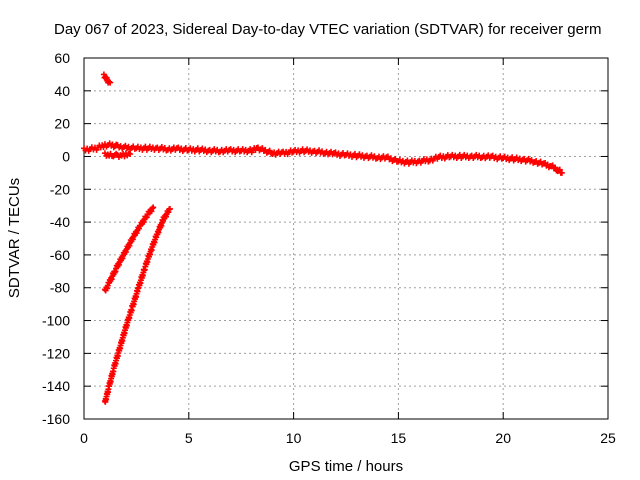  What do you see at coordinates (56, 321) in the screenshot?
I see `y-tick-label: -100` at bounding box center [56, 321].